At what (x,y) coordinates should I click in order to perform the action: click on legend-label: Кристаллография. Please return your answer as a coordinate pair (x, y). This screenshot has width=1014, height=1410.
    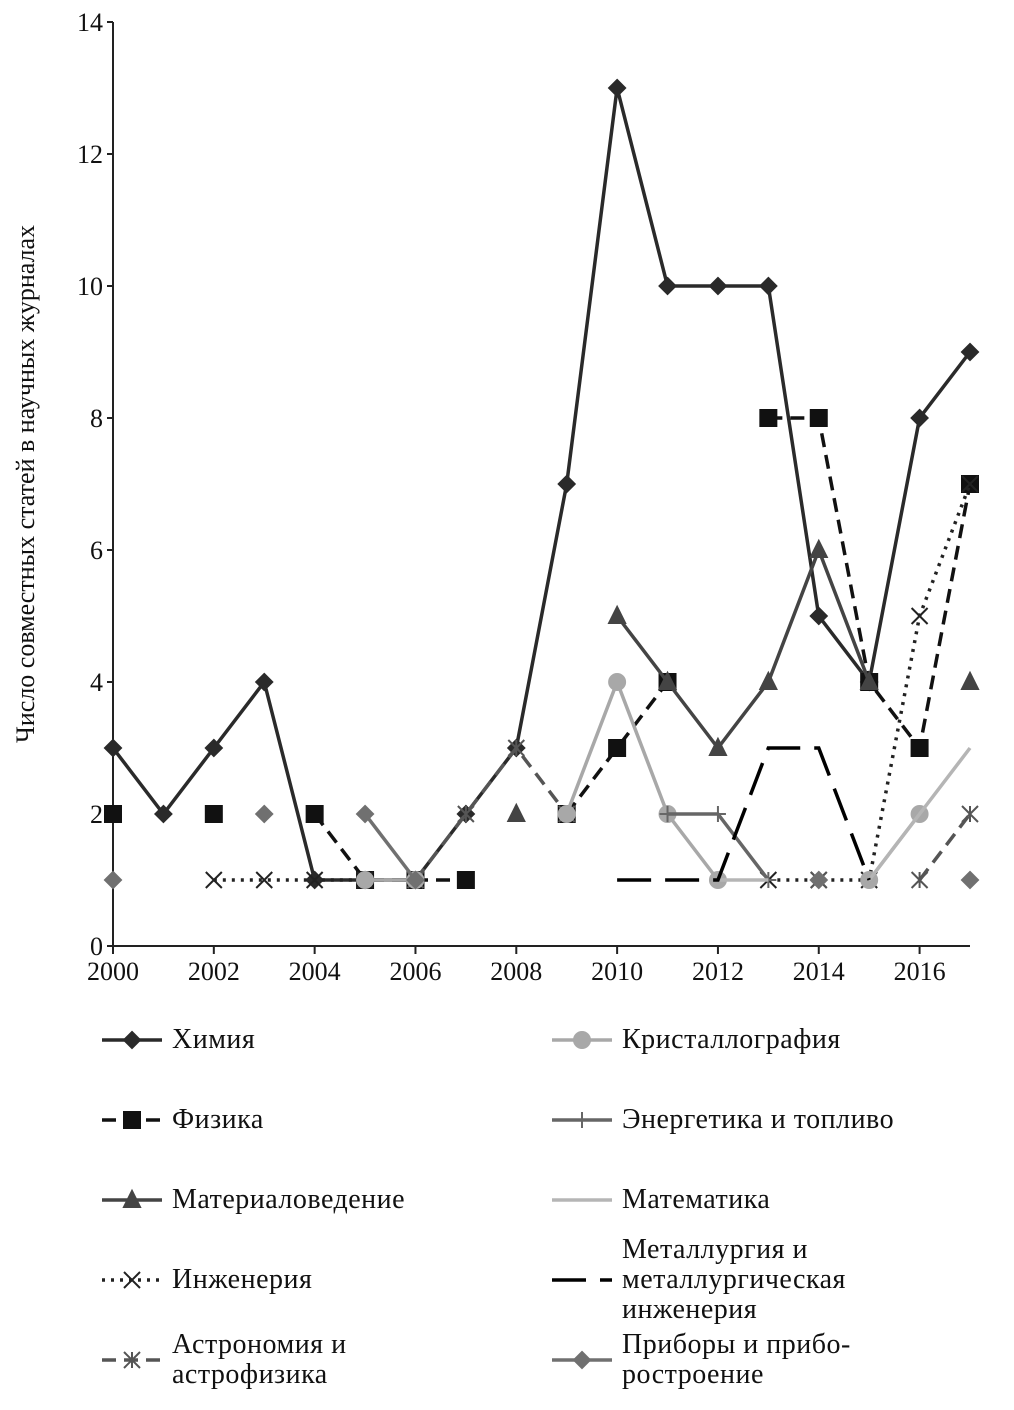
    Looking at the image, I should click on (731, 1039).